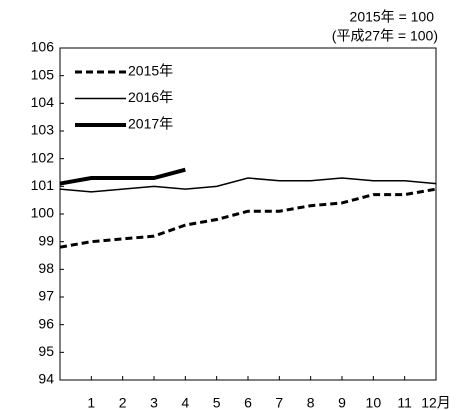  Describe the element at coordinates (248, 402) in the screenshot. I see `x-tick-label: 6` at that location.